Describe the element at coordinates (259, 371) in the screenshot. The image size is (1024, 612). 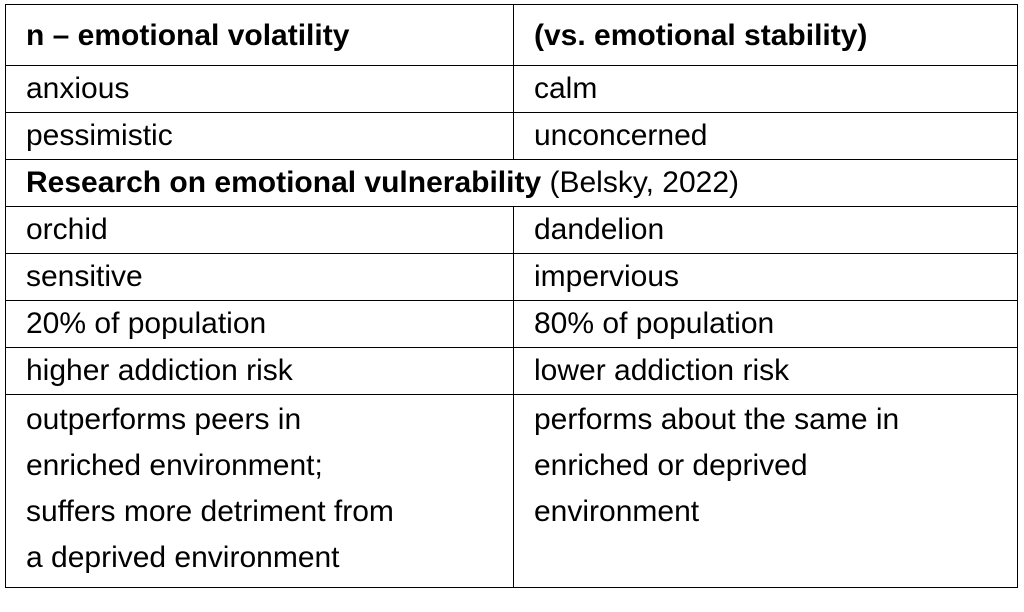
I see `table-cell-left: higher addiction risk` at that location.